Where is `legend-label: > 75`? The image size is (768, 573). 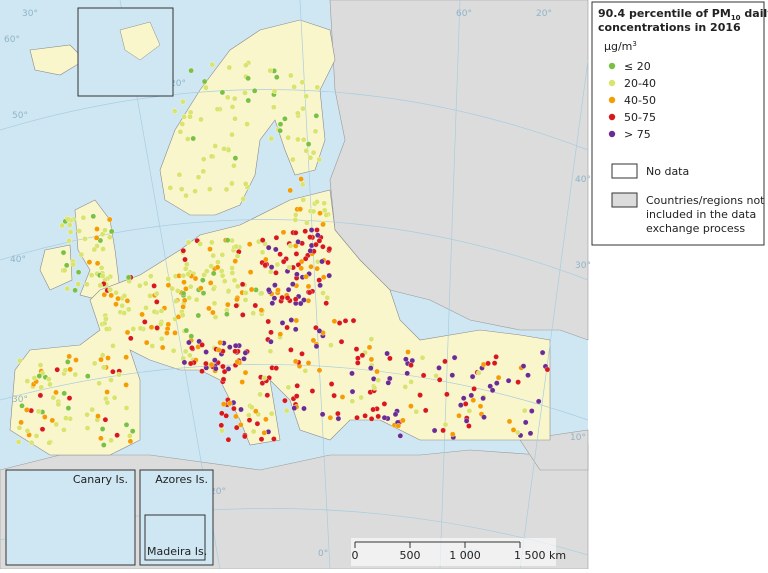
legend-label: > 75 is located at coordinates (637, 134).